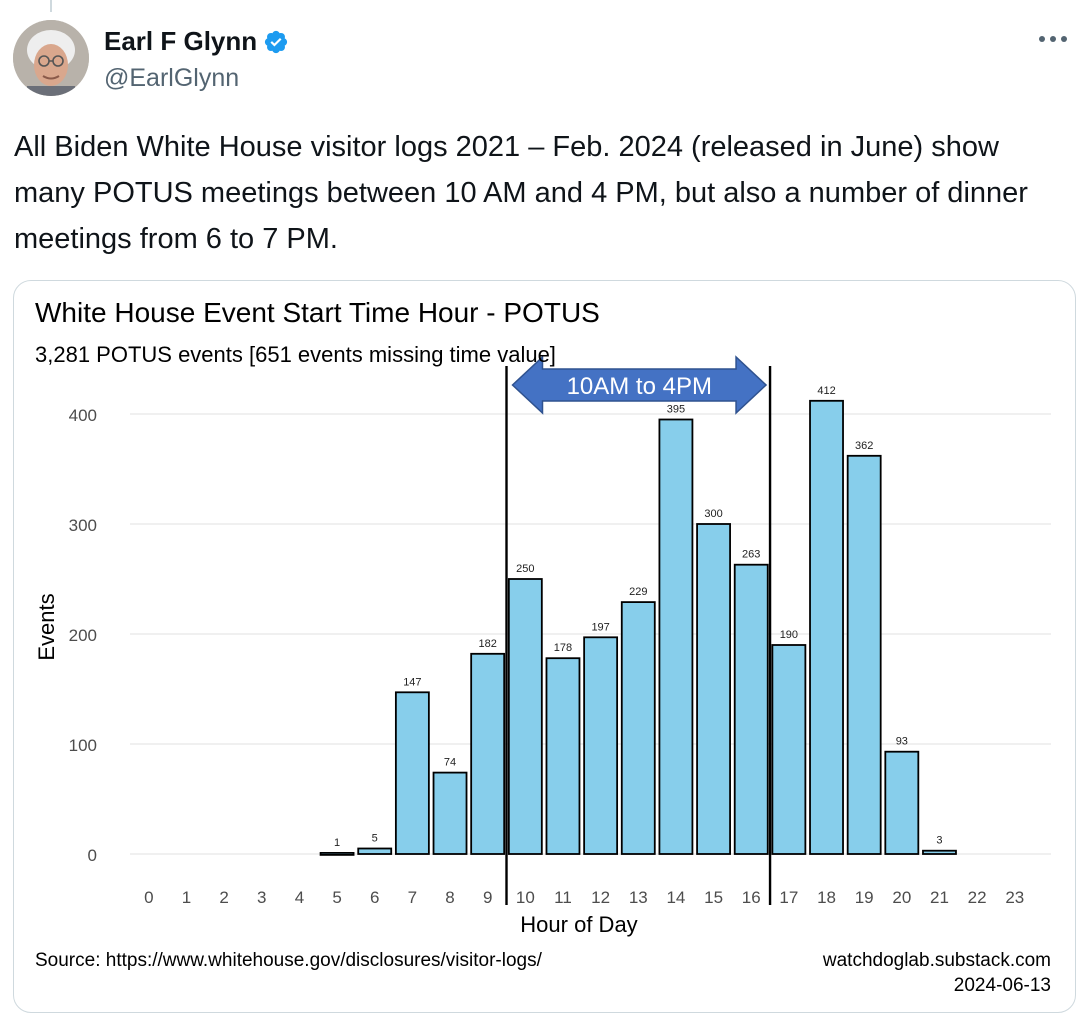  What do you see at coordinates (148, 897) in the screenshot?
I see `x-tick-label: 0` at bounding box center [148, 897].